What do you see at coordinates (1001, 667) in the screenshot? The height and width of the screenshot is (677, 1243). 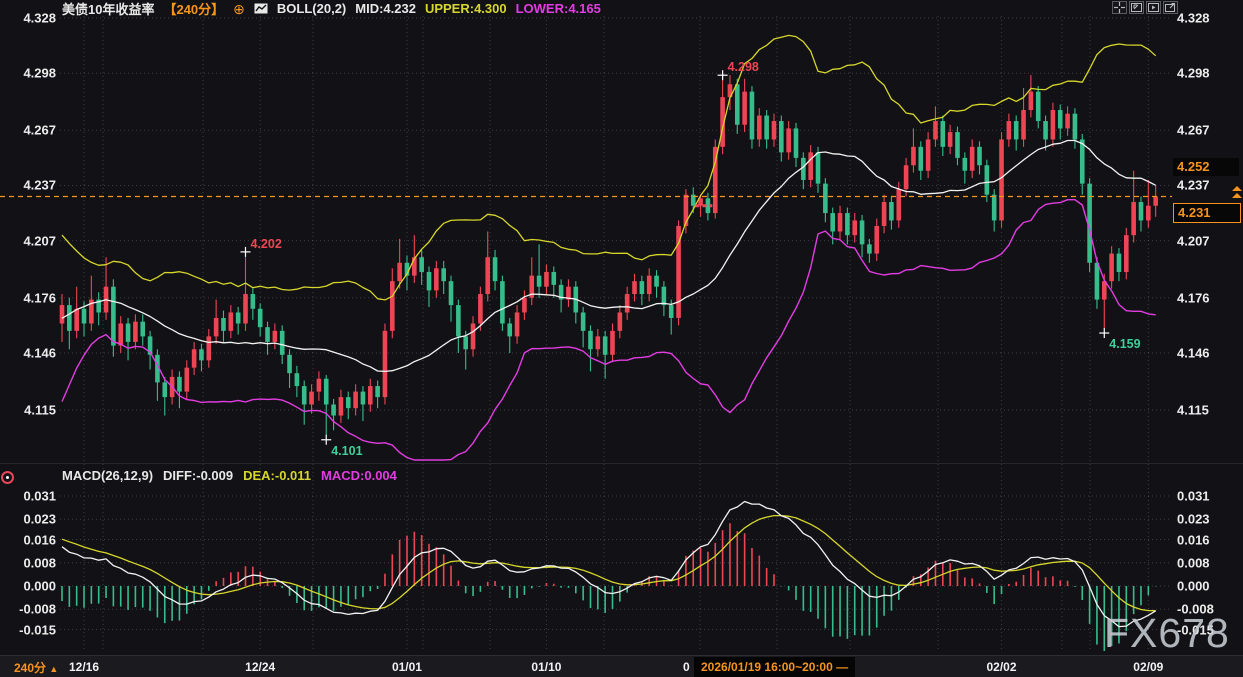 I see `xaxis-tick-label: 02/02` at bounding box center [1001, 667].